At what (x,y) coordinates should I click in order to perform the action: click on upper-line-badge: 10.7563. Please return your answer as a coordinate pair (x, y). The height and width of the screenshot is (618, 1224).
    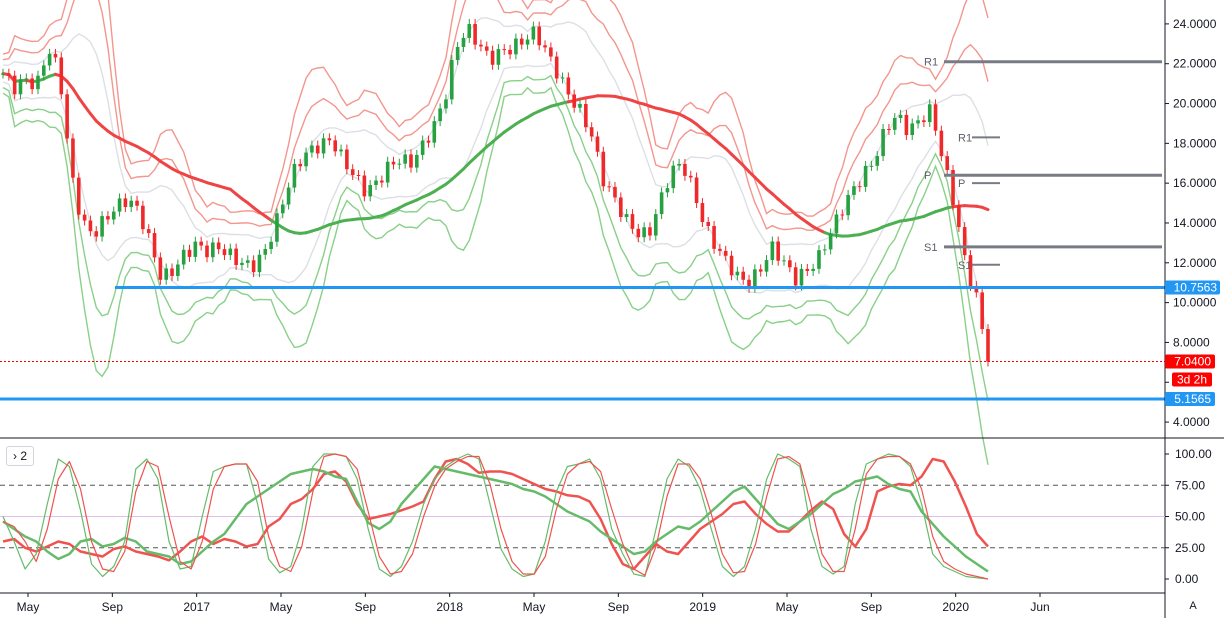
    Looking at the image, I should click on (1192, 287).